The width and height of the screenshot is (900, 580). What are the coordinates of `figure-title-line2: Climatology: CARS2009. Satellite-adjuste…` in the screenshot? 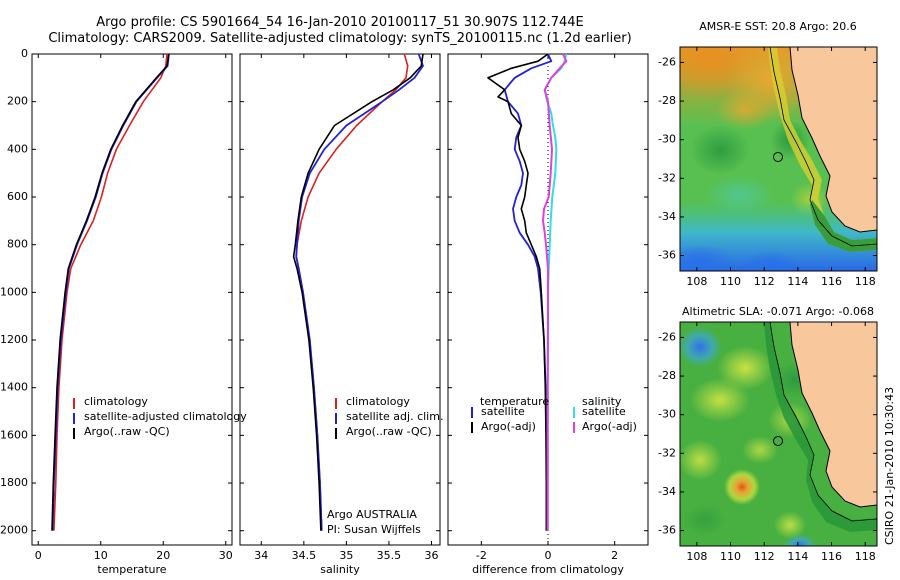 It's located at (339, 38).